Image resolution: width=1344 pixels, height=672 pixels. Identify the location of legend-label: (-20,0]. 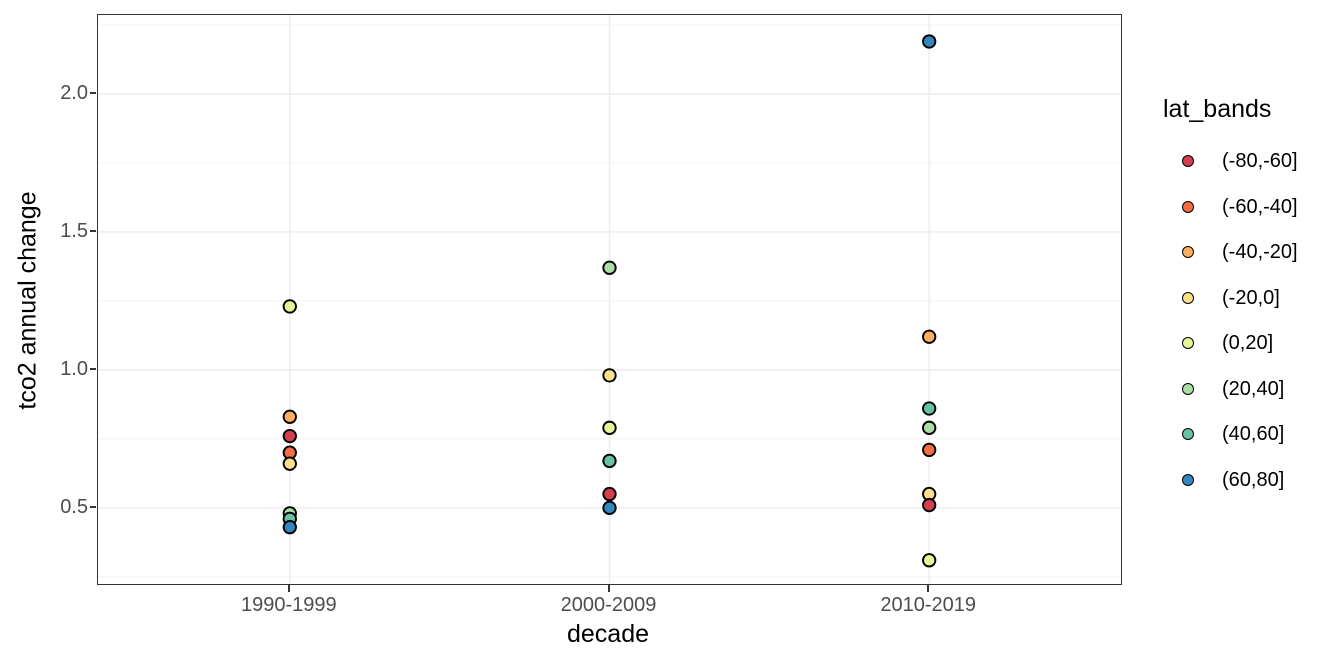
(1251, 297).